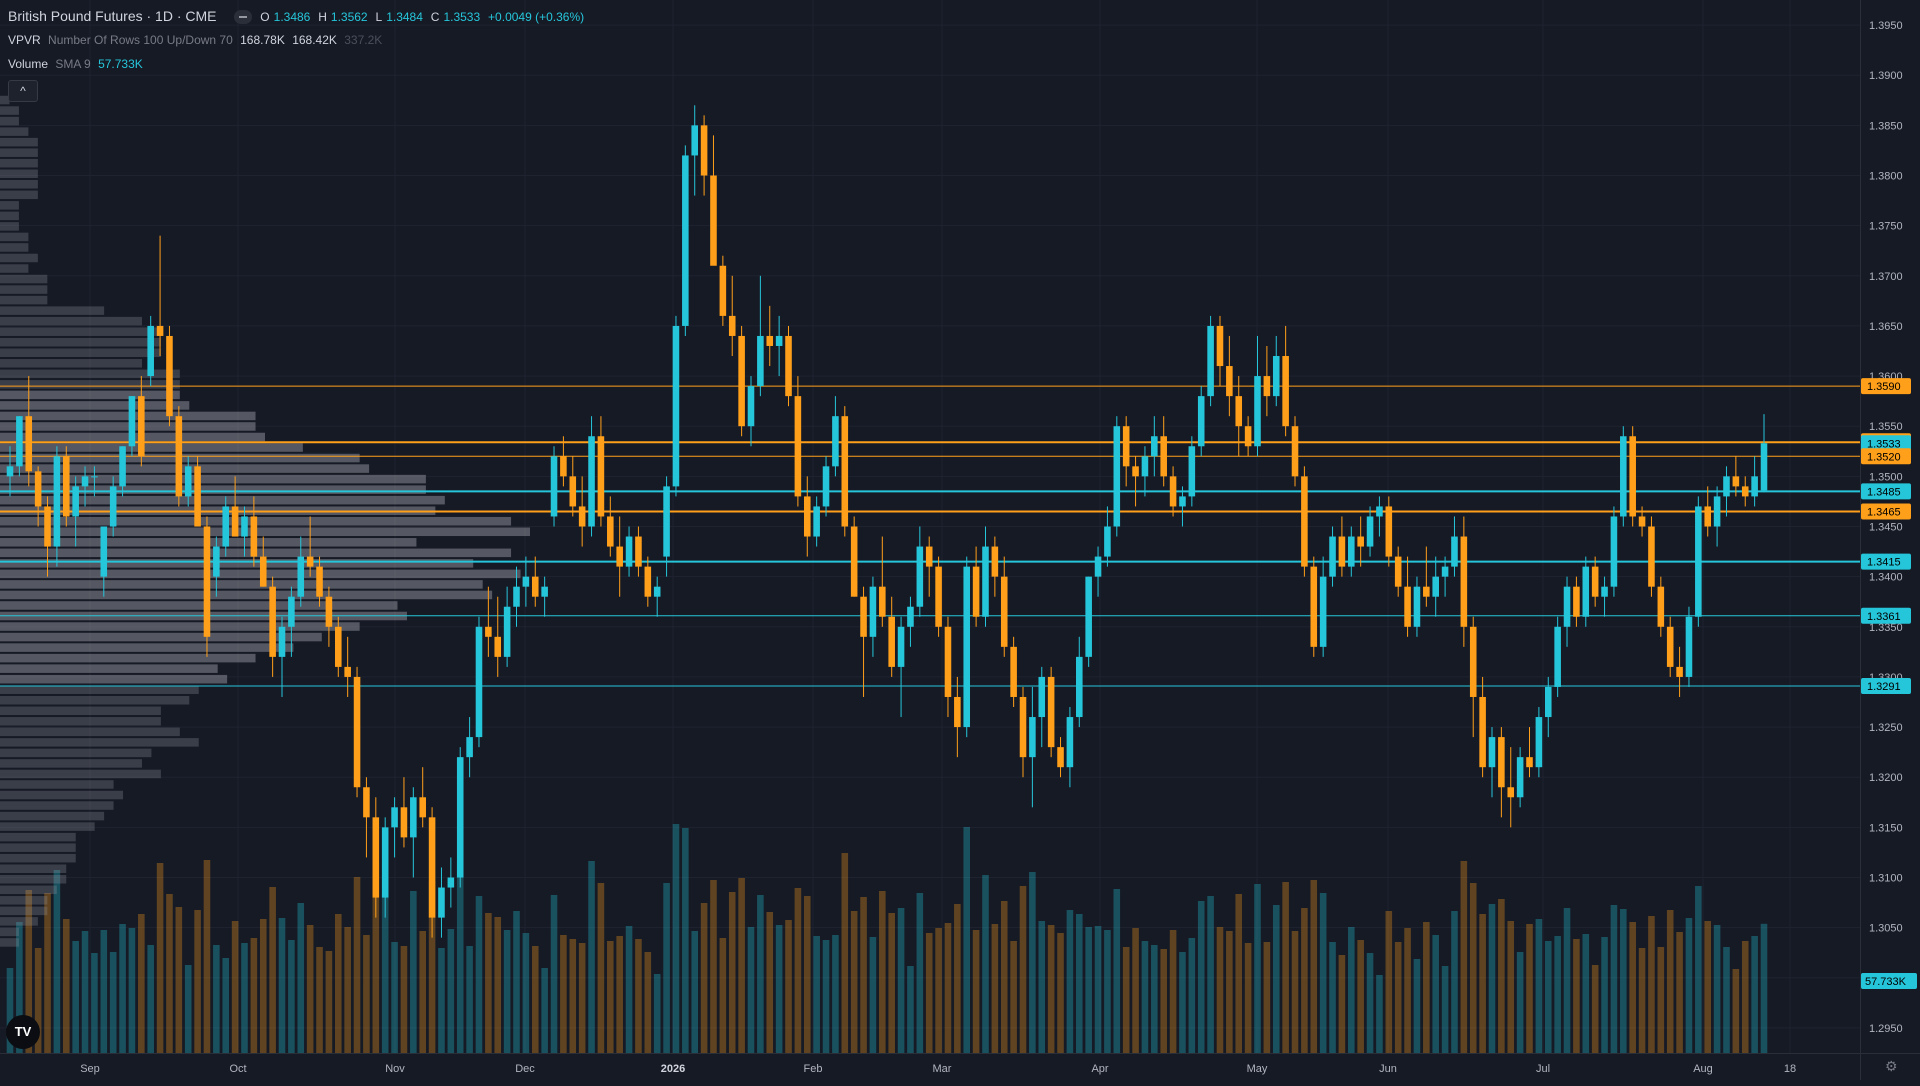 This screenshot has height=1086, width=1920. I want to click on gear-icon: ⚙, so click(1891, 1066).